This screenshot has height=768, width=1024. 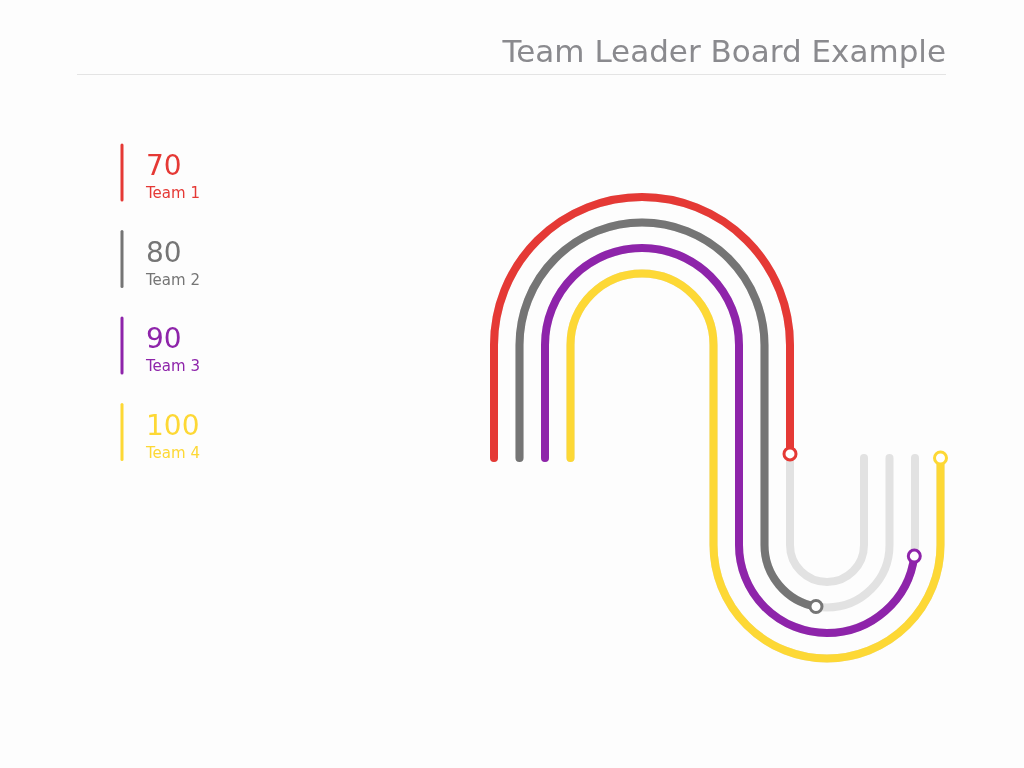 I want to click on data-label: 90, so click(x=164, y=338).